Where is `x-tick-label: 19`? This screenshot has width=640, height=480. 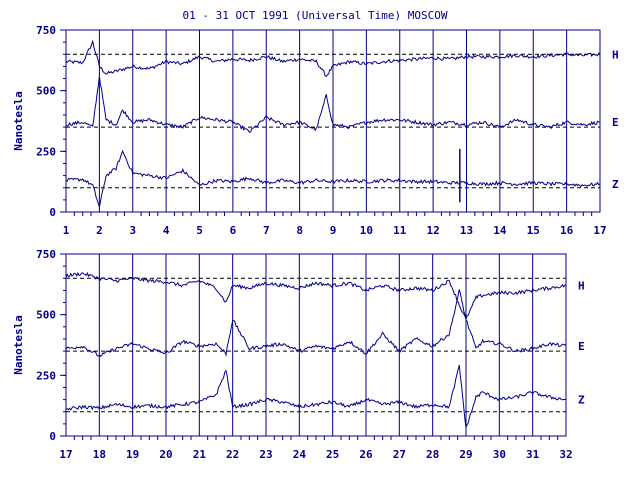 x-tick-label: 19 is located at coordinates (132, 454).